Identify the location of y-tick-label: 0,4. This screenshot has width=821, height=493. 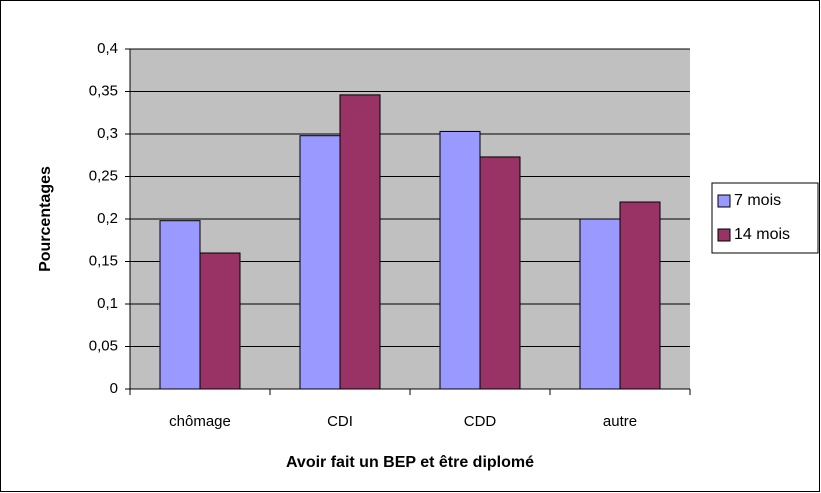
(107, 48).